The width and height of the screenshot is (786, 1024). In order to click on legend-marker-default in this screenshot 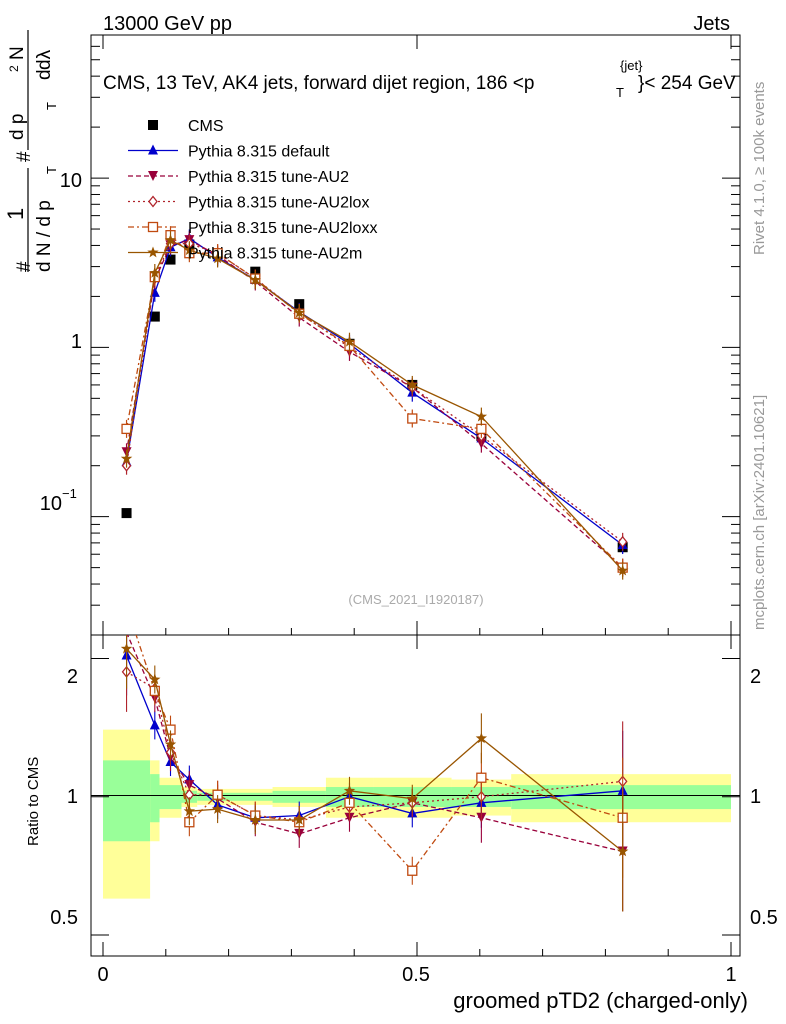, I will do `click(153, 149)`.